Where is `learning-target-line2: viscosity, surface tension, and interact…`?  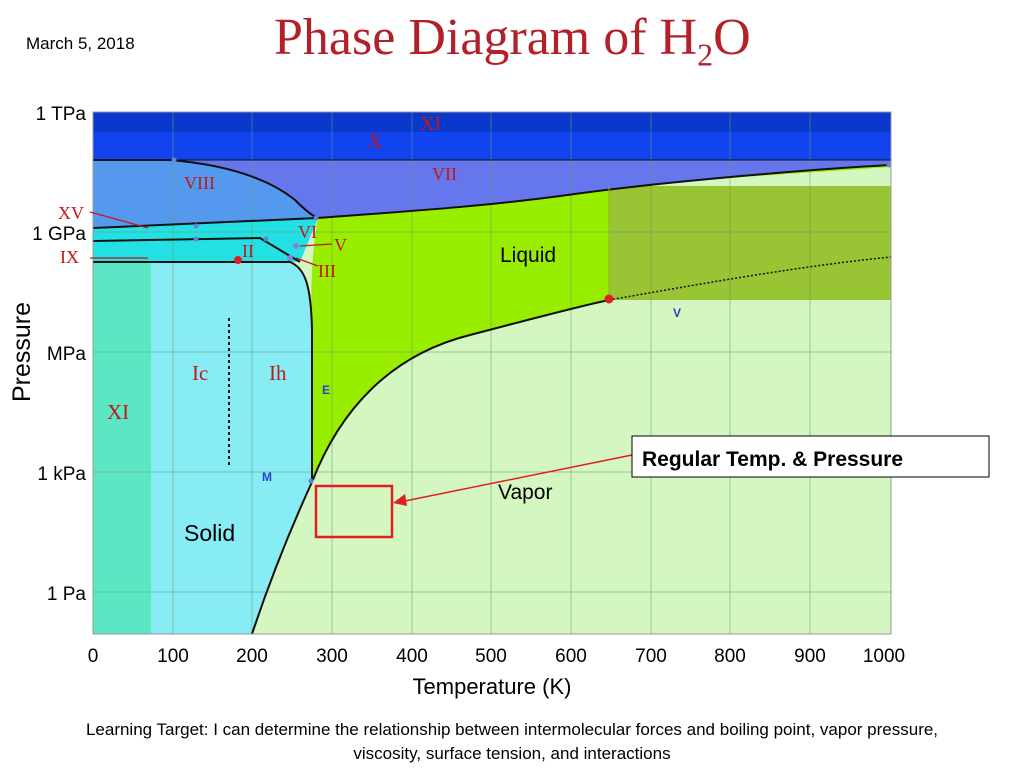 learning-target-line2: viscosity, surface tension, and interact… is located at coordinates (512, 753).